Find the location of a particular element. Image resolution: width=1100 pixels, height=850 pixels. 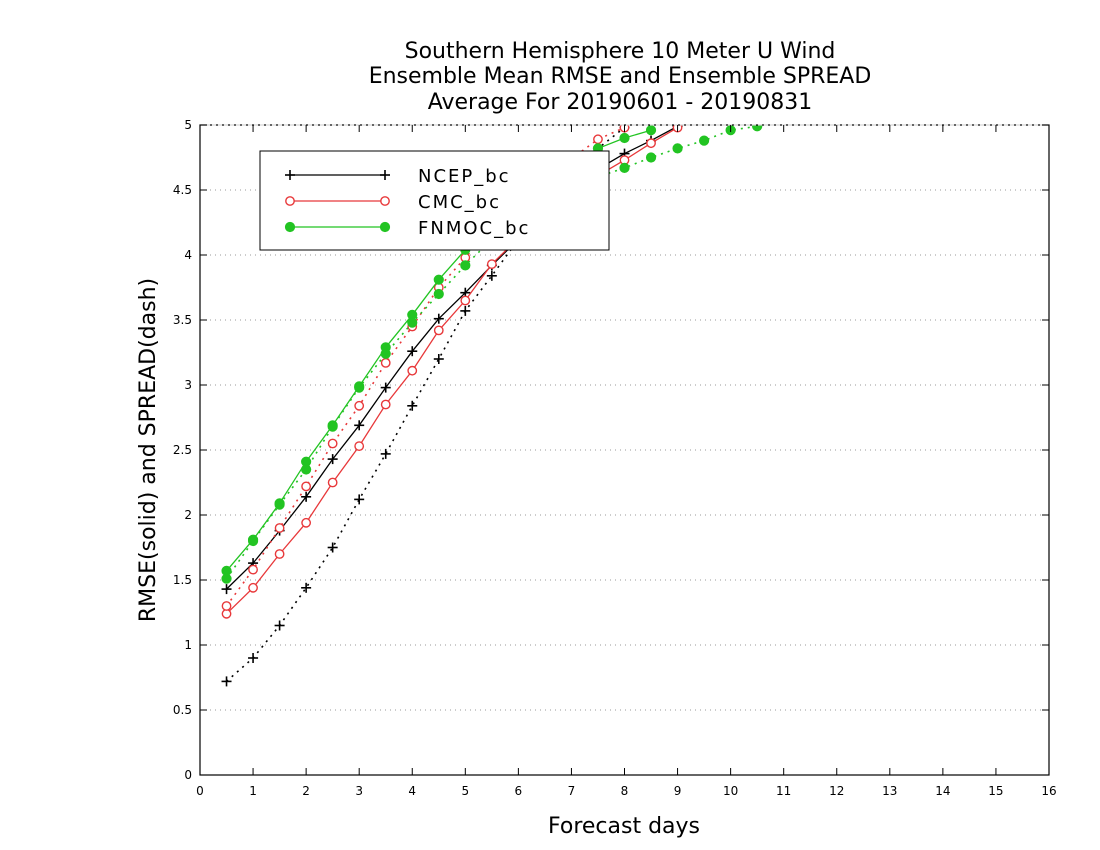

x-tick-label: 14 is located at coordinates (942, 791).